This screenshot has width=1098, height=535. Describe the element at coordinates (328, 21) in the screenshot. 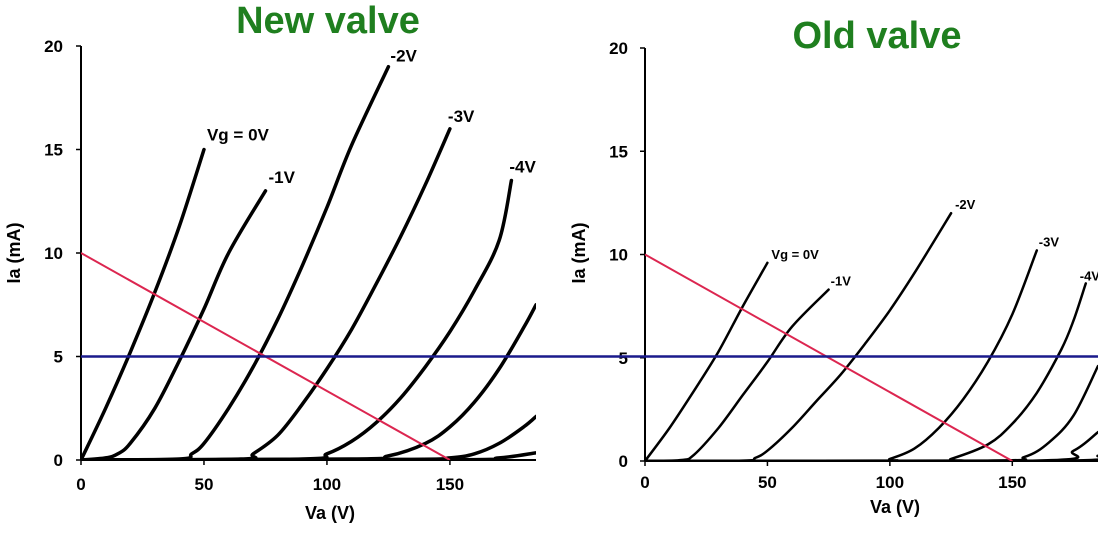

I see `chart-title: New valve` at that location.